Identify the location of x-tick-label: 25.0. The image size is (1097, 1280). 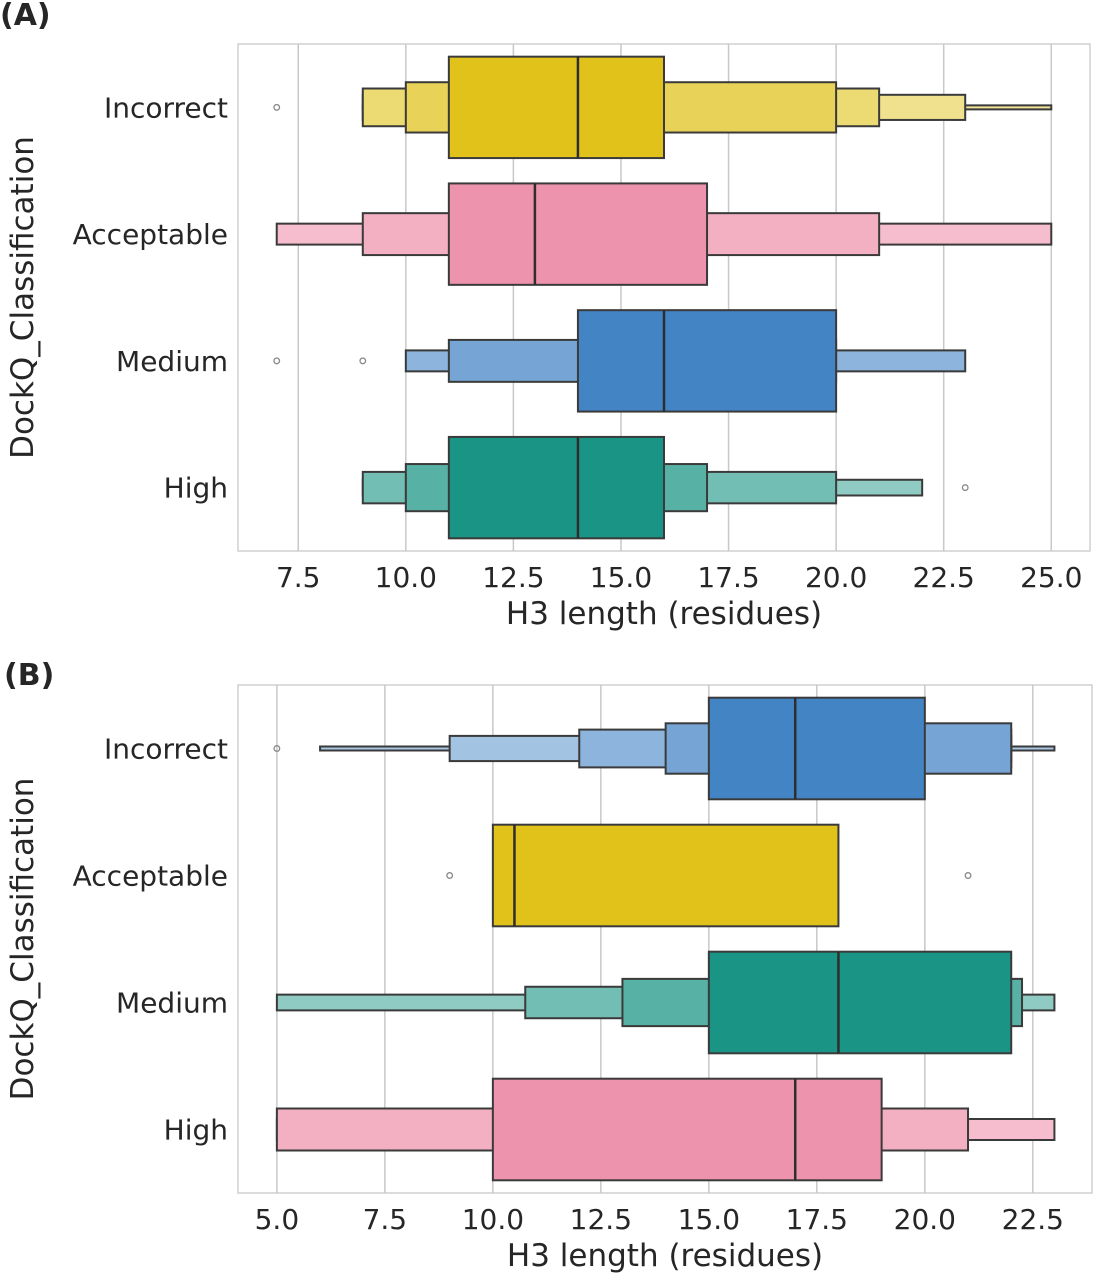
(1051, 577).